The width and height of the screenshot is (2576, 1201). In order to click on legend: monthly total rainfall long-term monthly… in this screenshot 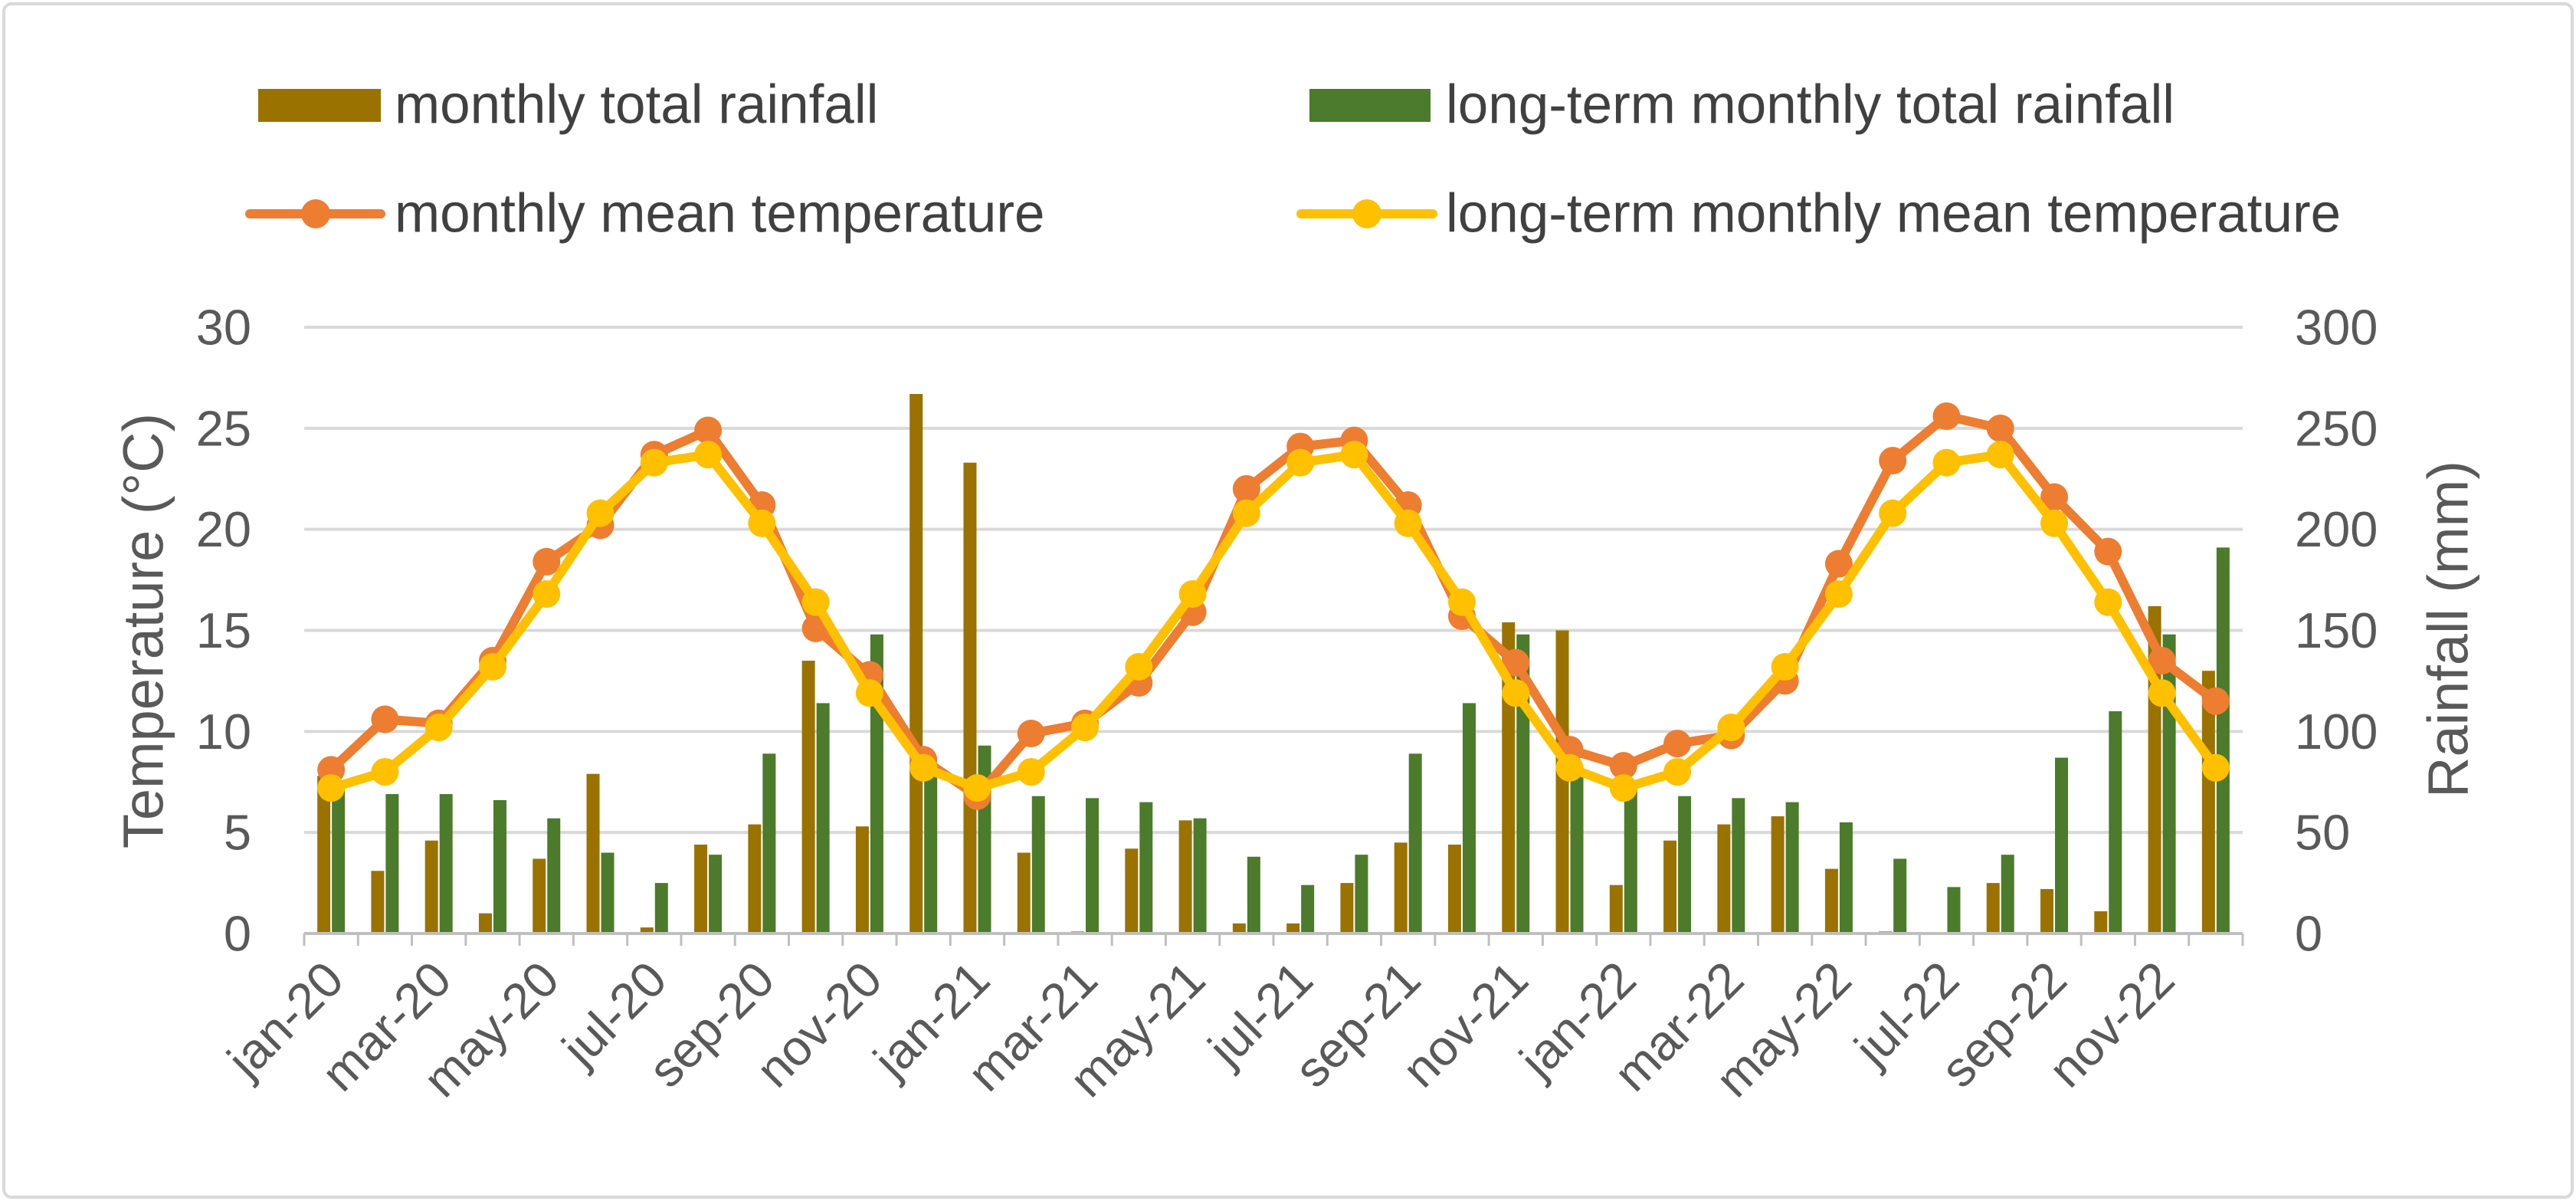, I will do `click(1293, 159)`.